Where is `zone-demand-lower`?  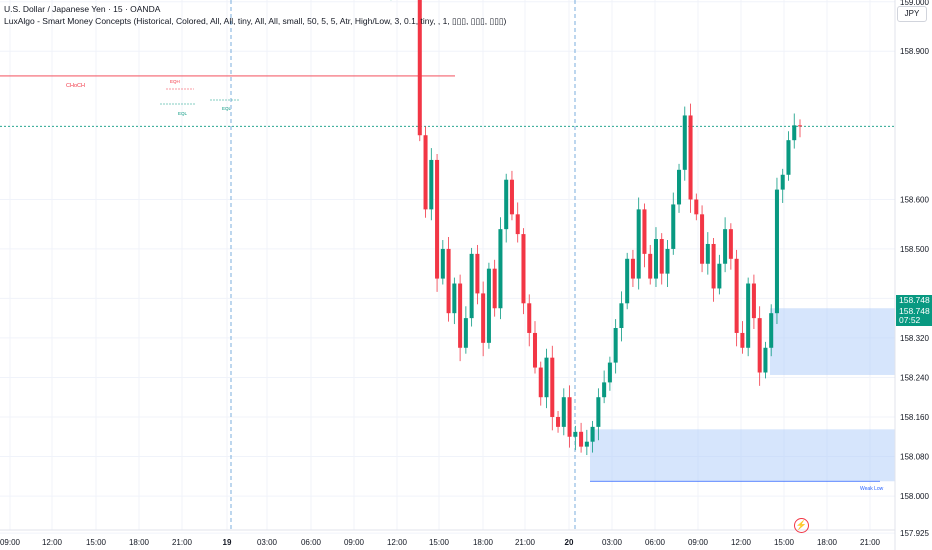 zone-demand-lower is located at coordinates (742, 455).